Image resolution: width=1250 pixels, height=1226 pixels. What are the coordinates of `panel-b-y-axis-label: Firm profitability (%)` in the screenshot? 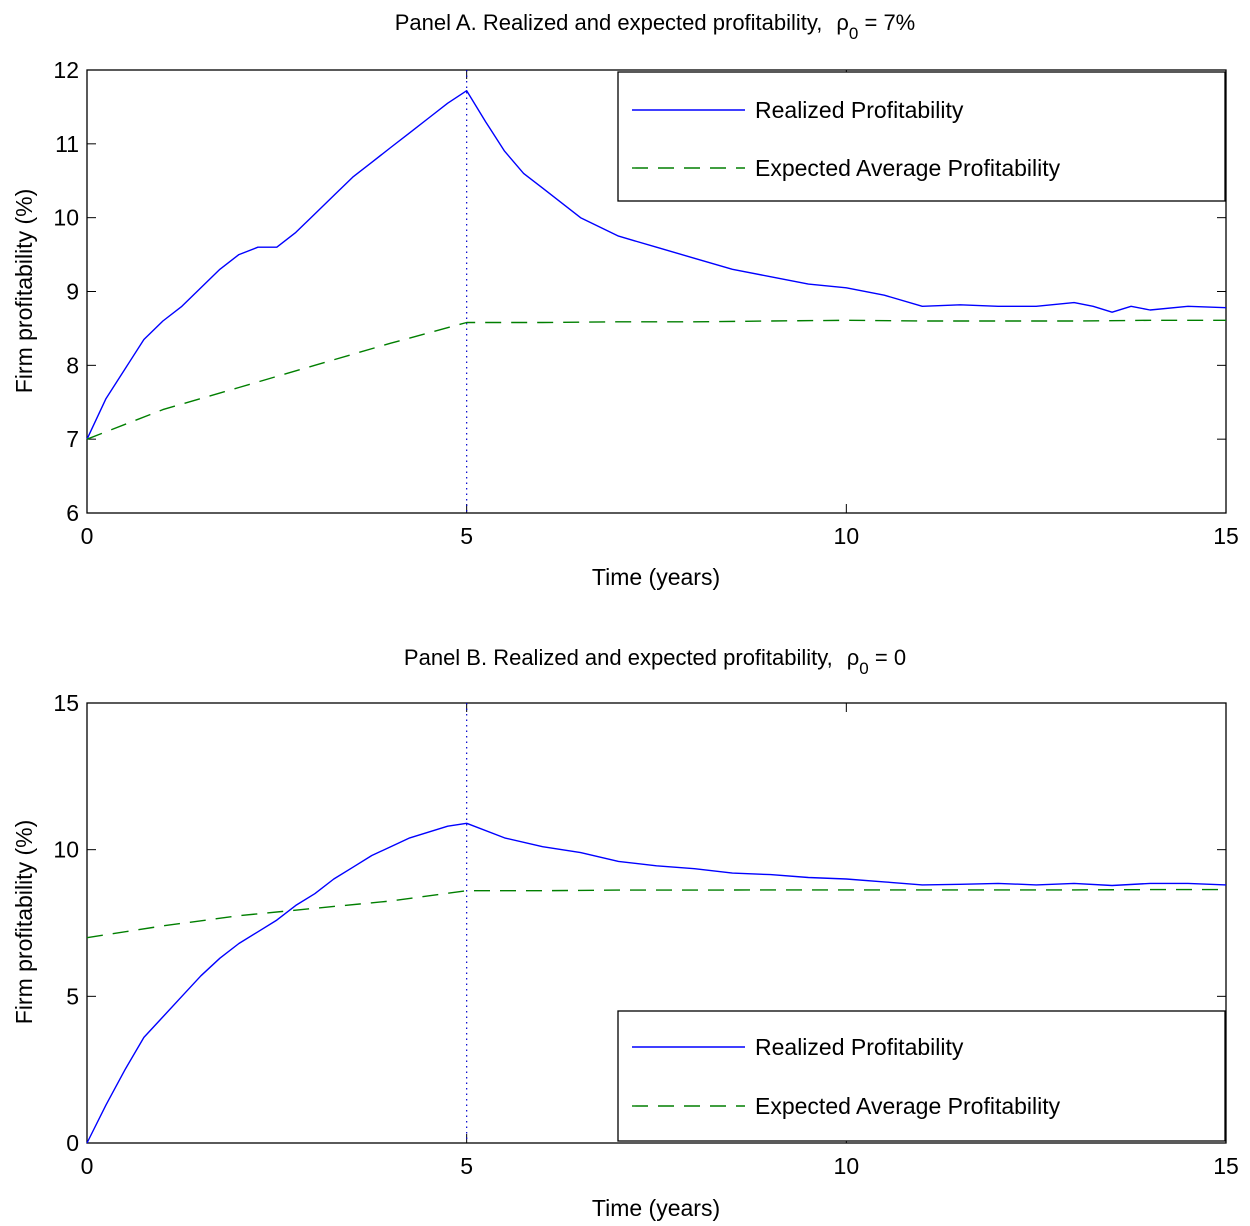 It's located at (24, 922).